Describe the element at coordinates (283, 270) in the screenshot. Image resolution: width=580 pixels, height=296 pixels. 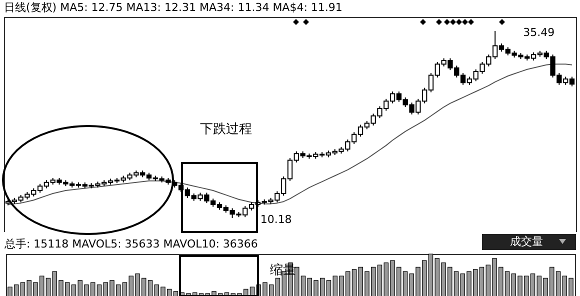
I see `annotation: 缩量` at that location.